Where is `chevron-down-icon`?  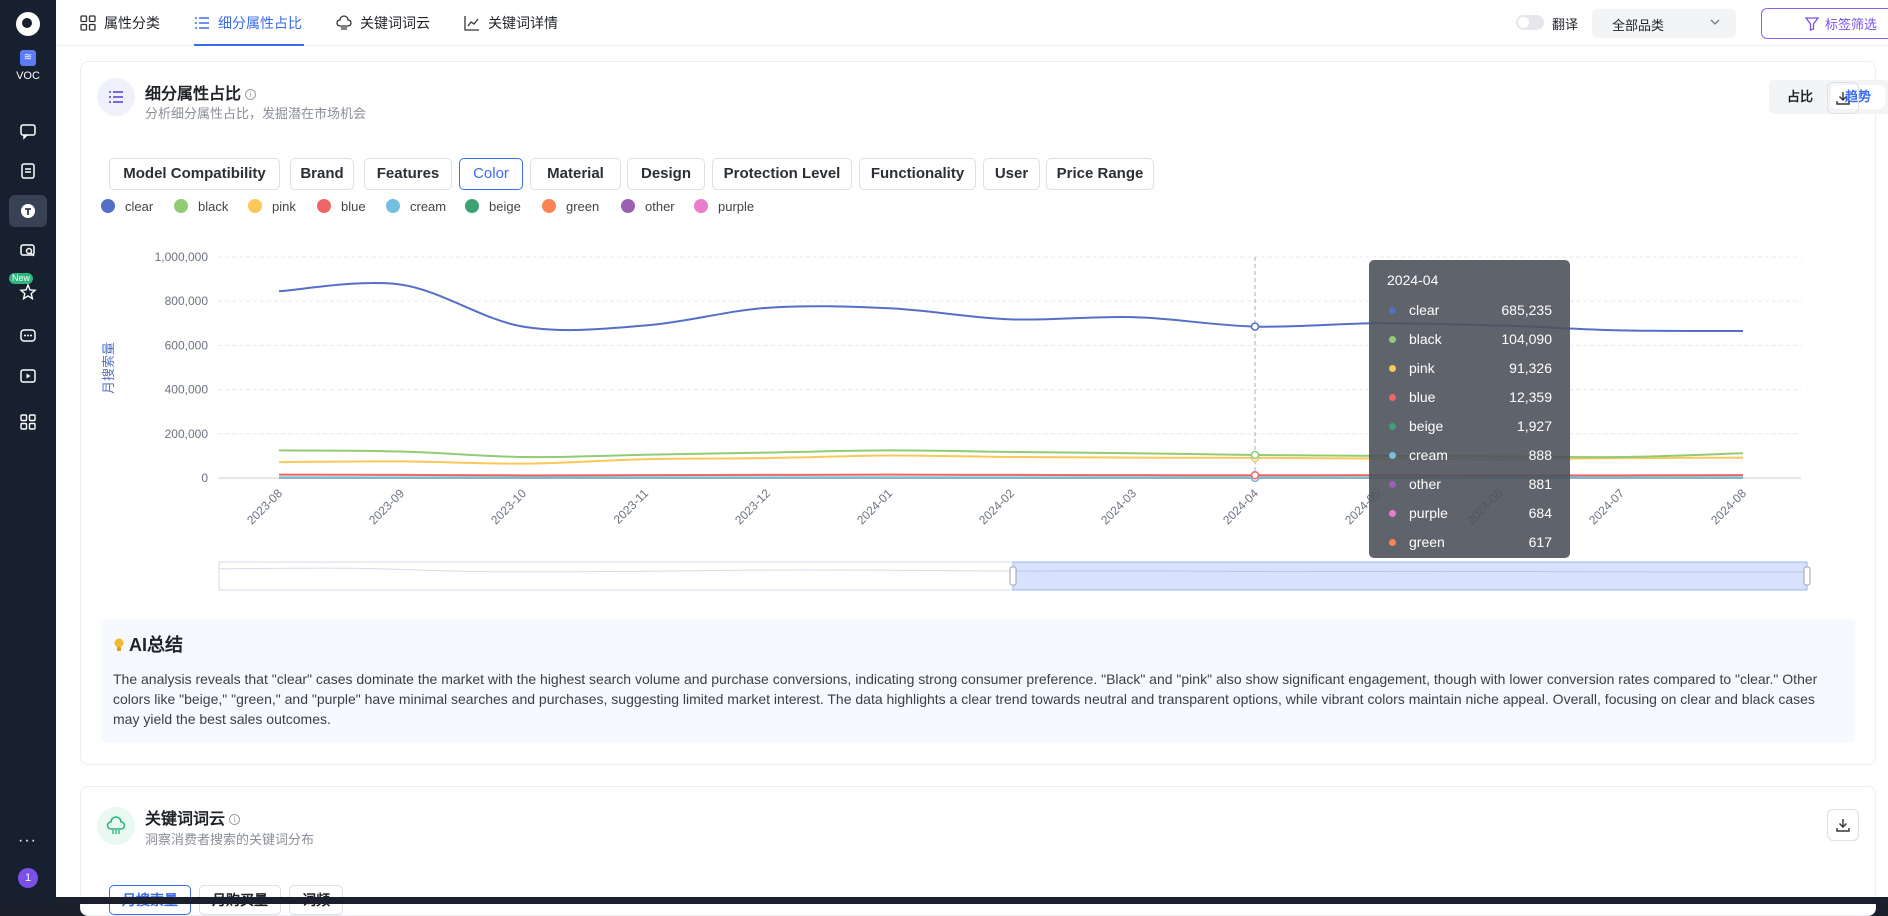
chevron-down-icon is located at coordinates (1715, 22).